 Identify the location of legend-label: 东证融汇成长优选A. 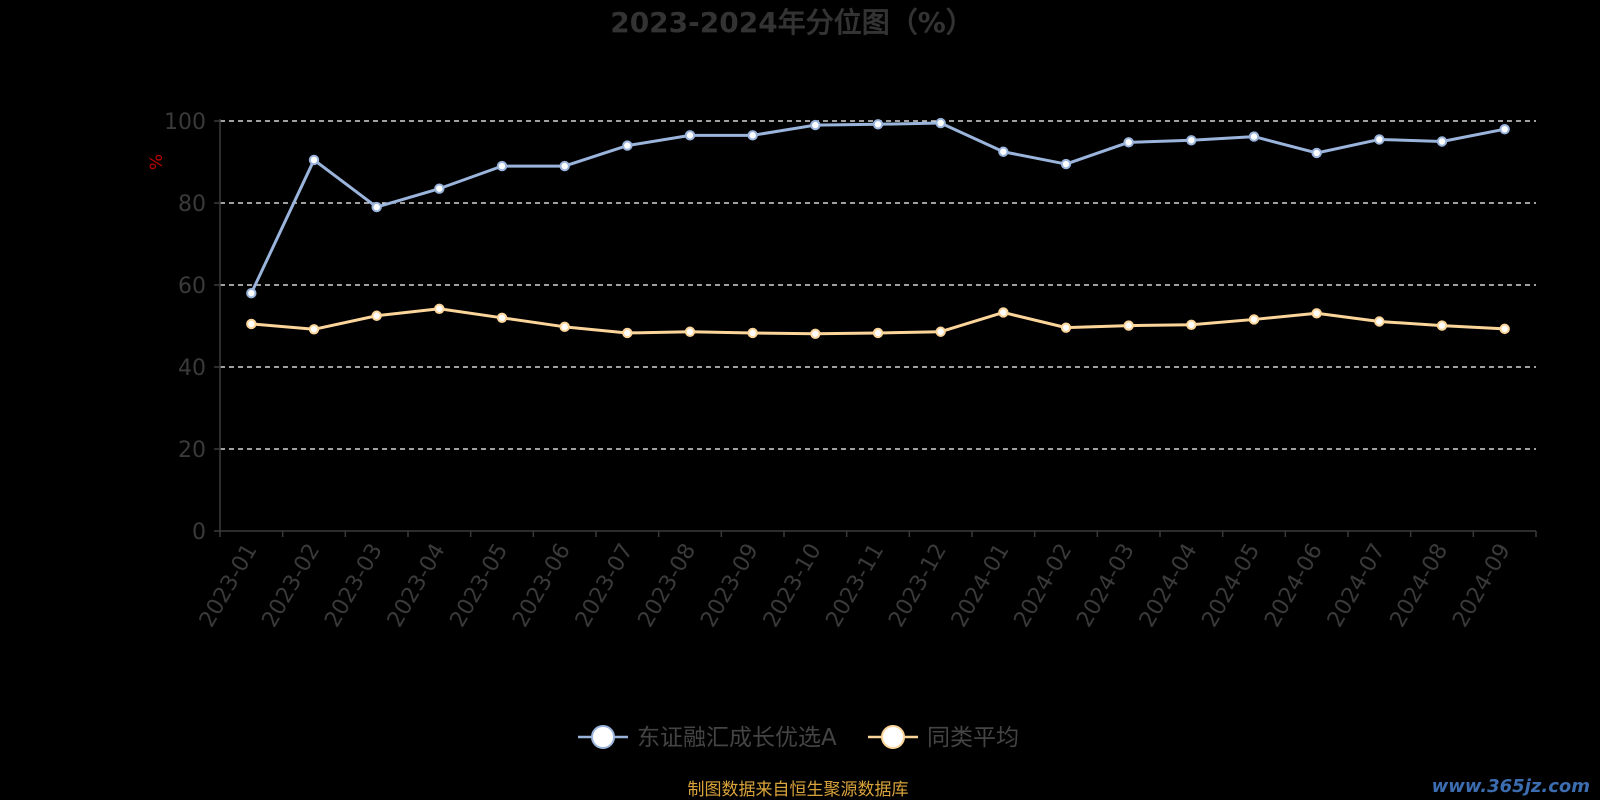
(737, 738).